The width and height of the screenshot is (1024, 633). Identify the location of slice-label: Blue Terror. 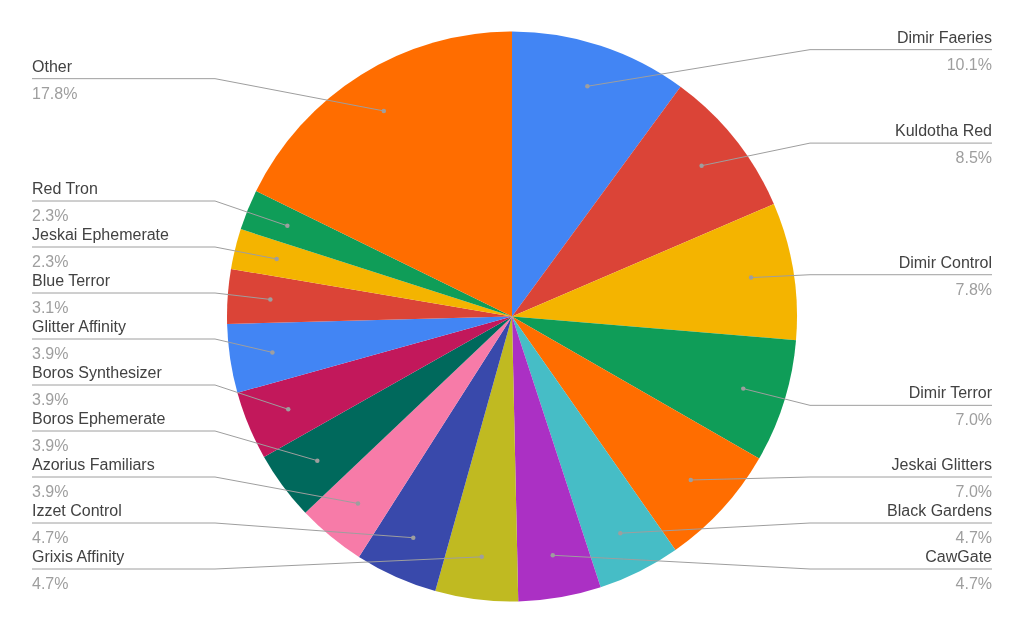
(71, 280).